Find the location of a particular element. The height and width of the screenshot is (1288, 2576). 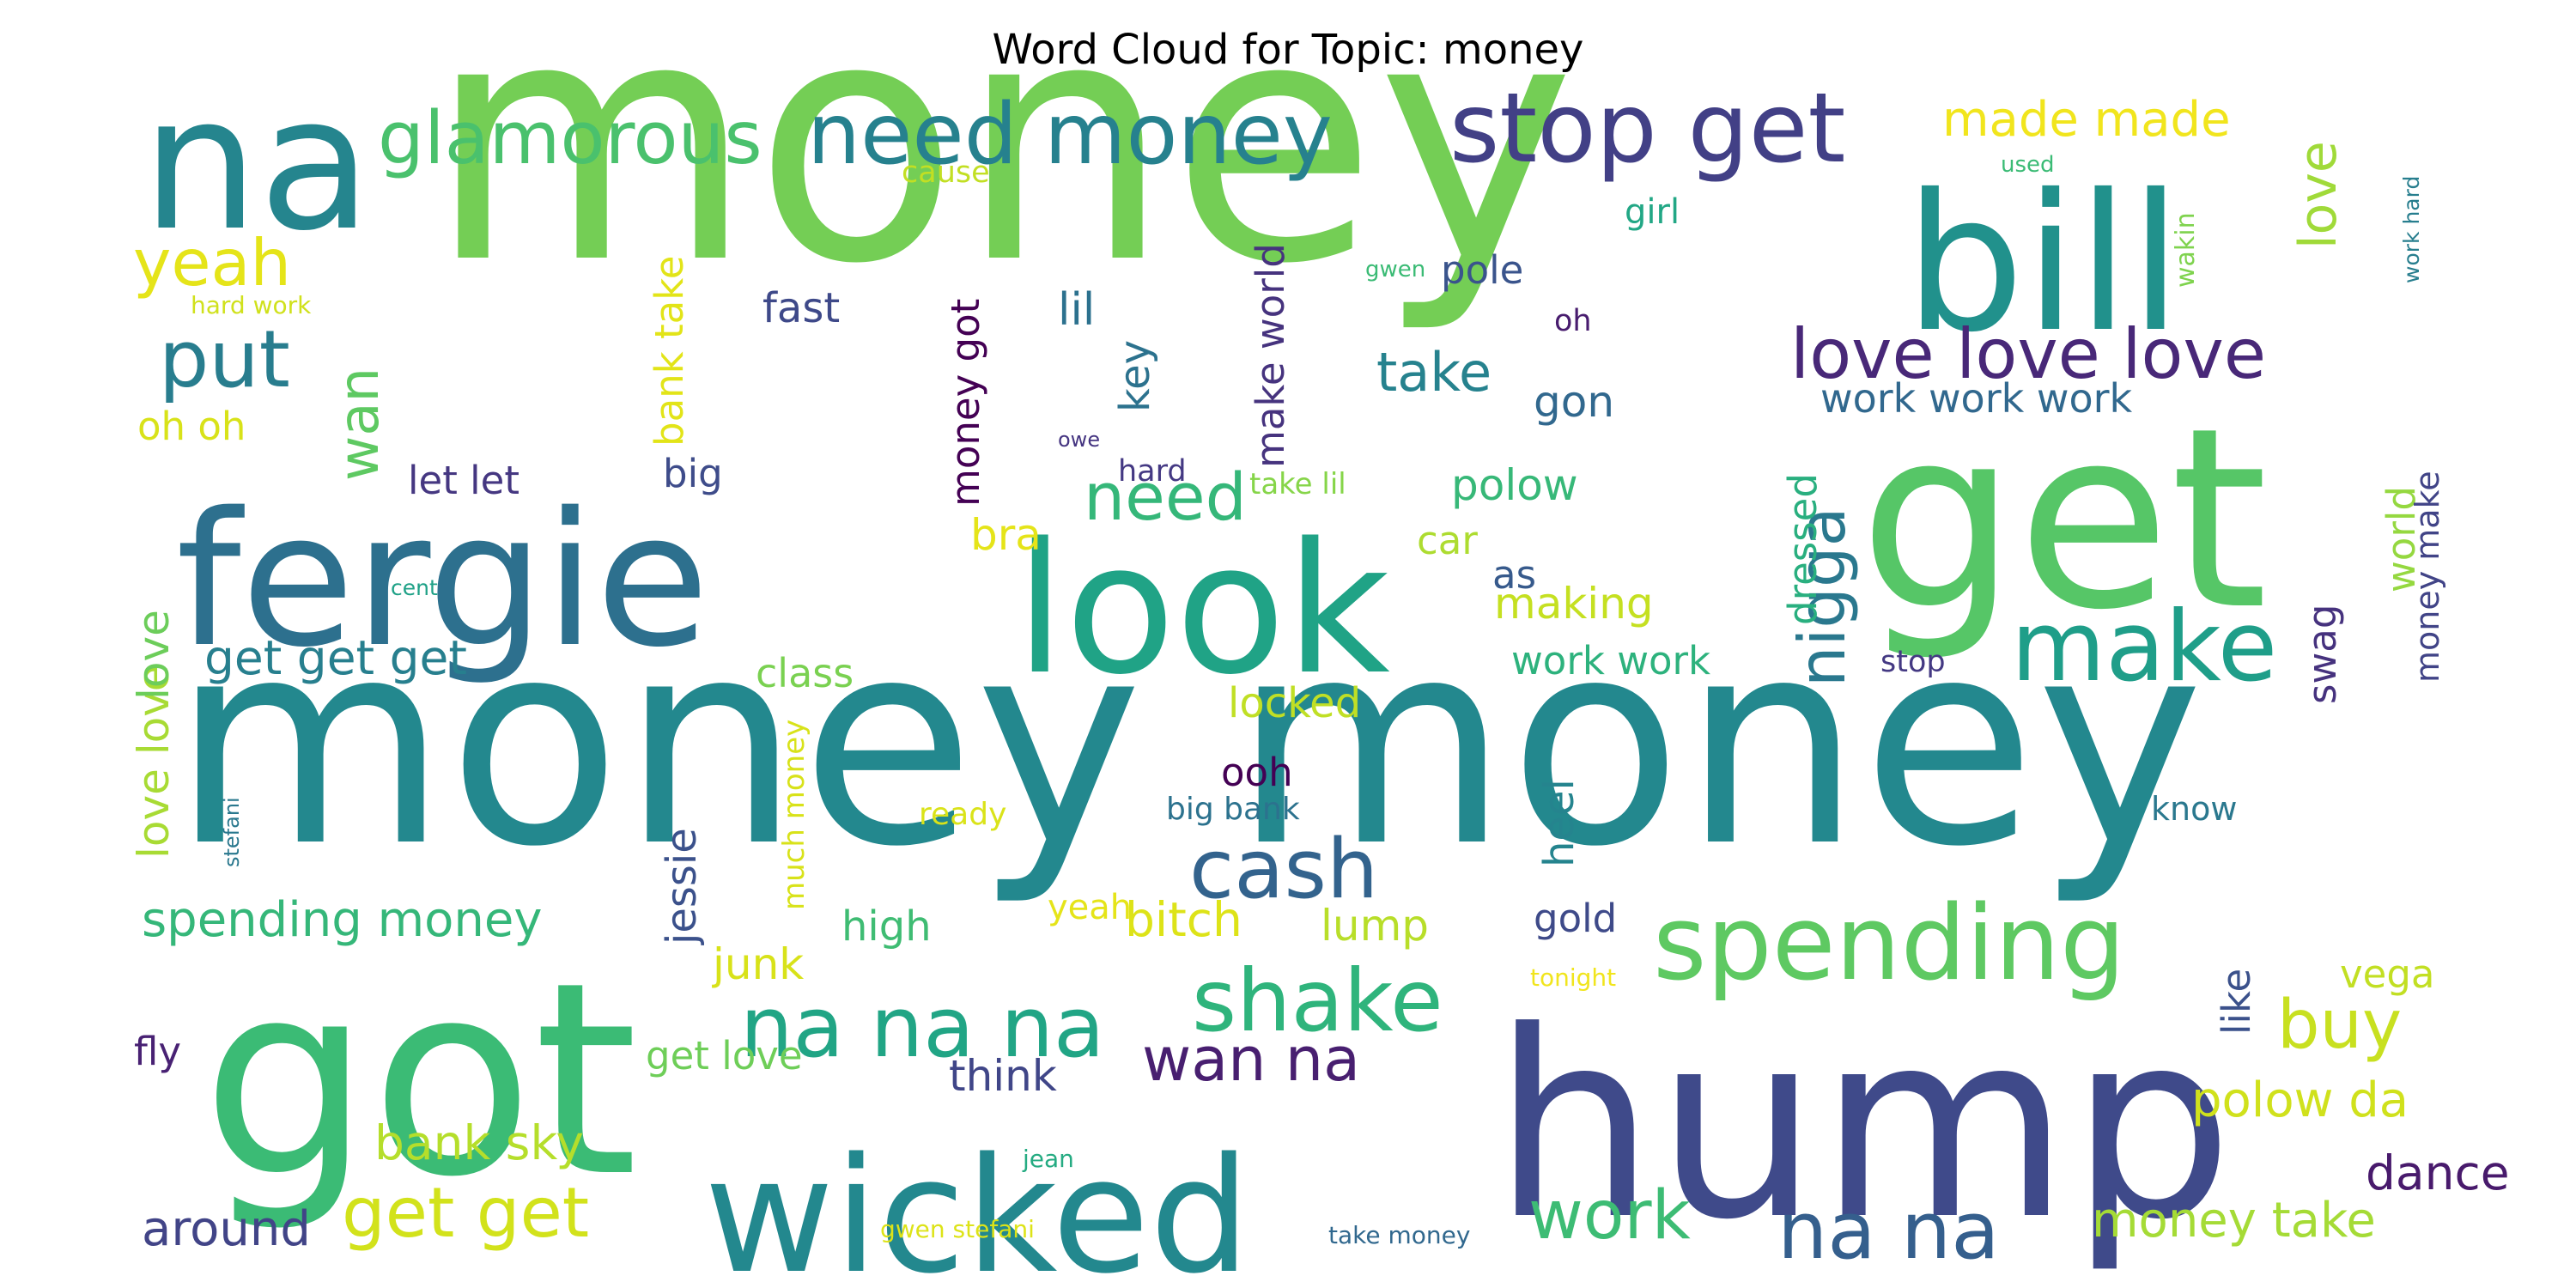

word-key-55: key is located at coordinates (1135, 376).